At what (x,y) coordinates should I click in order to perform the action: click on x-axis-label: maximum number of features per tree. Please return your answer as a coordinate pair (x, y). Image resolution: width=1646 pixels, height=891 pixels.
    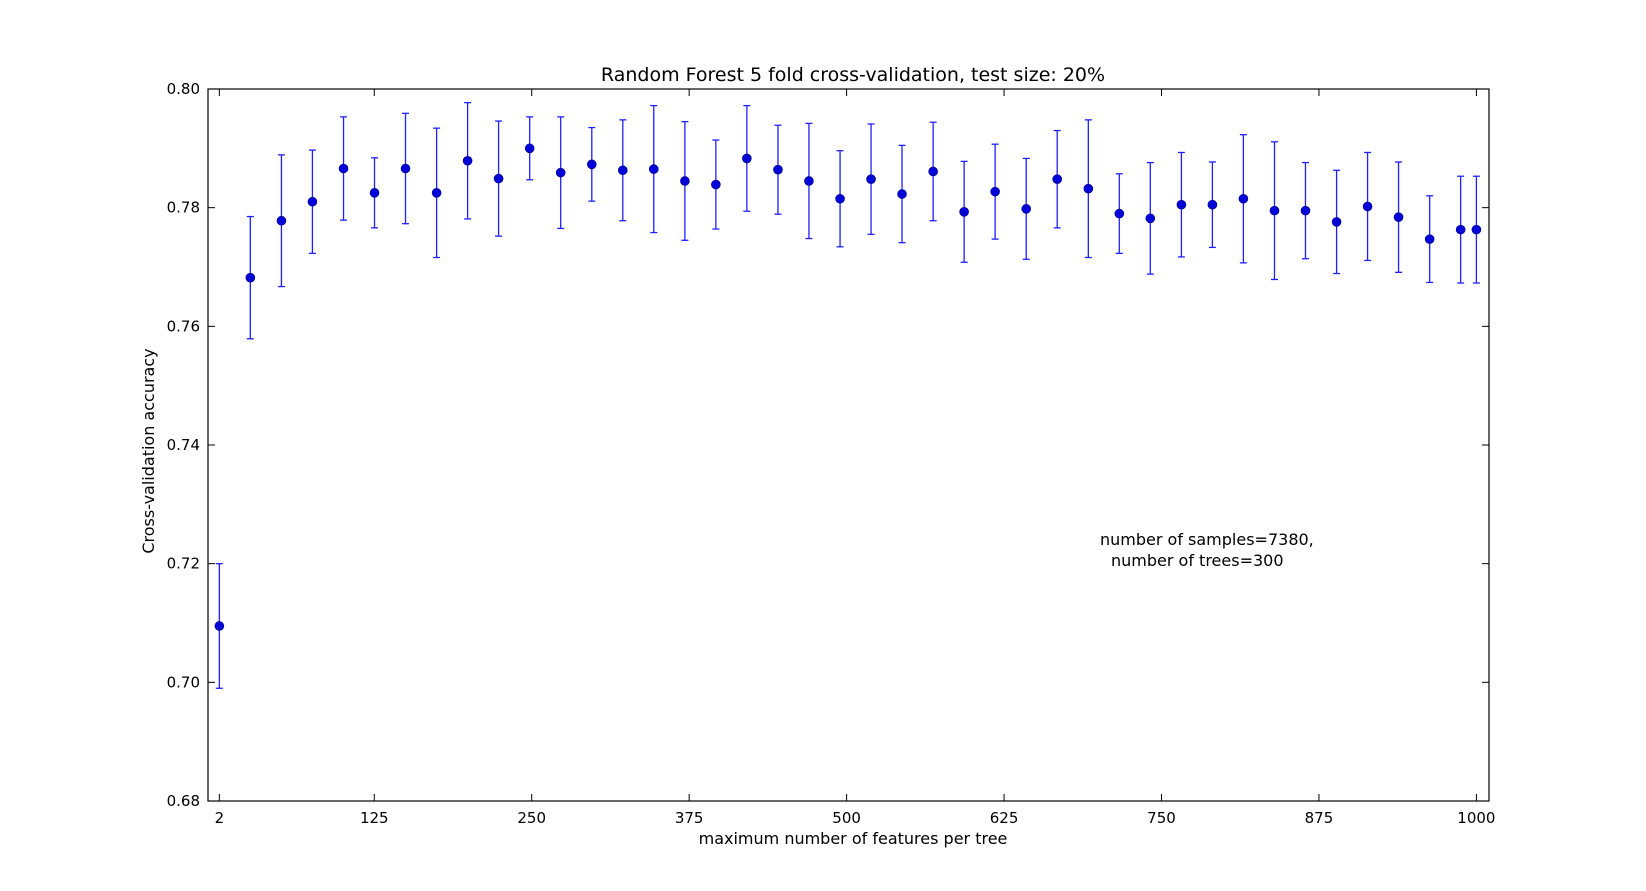
    Looking at the image, I should click on (853, 838).